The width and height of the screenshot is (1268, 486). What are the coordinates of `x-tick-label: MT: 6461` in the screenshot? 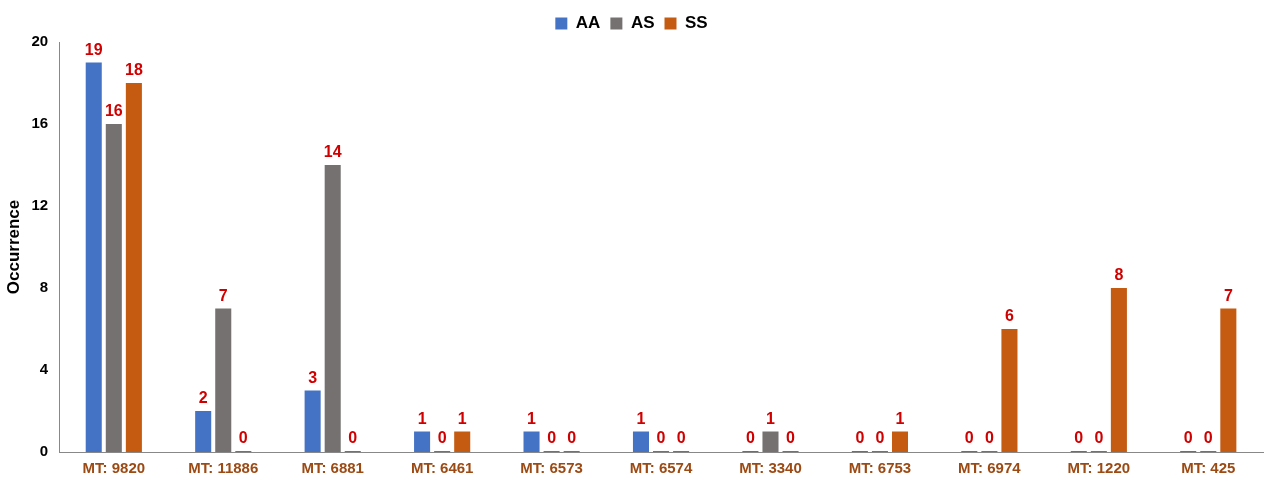 It's located at (442, 468).